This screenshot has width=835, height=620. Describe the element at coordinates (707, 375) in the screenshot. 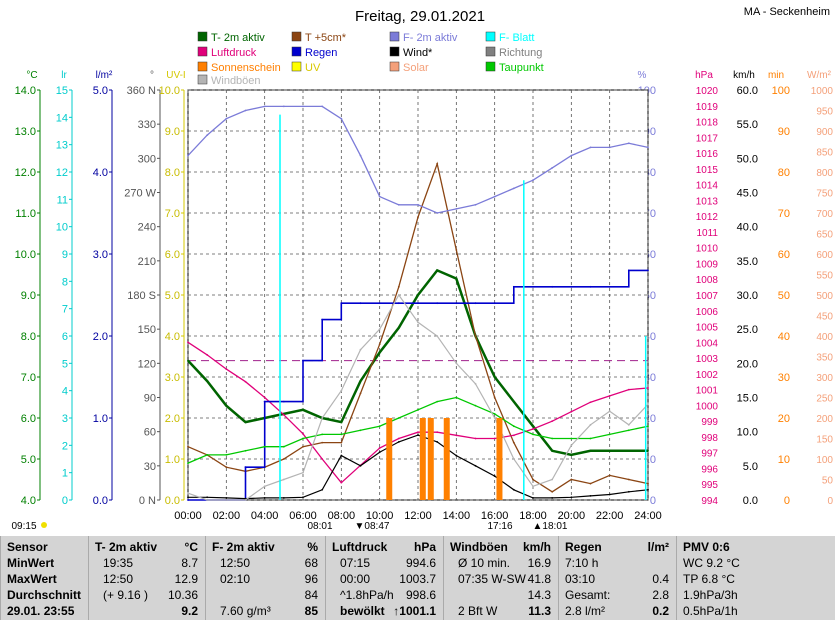

I see `axis-tick-label: 1002` at that location.